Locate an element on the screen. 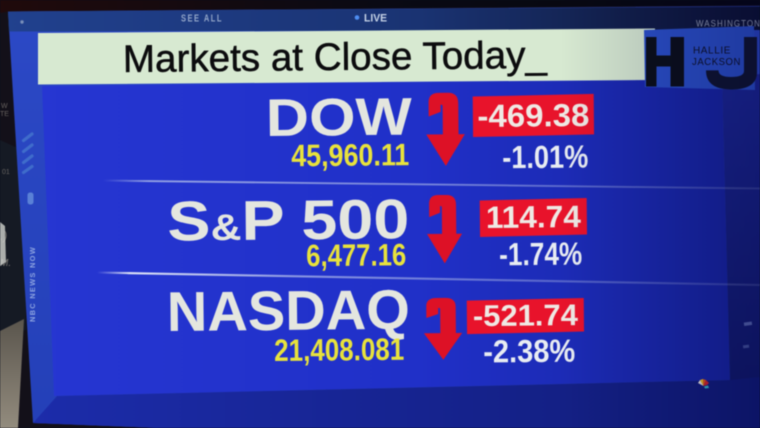  svg-text: 21,408.081 is located at coordinates (339, 350).